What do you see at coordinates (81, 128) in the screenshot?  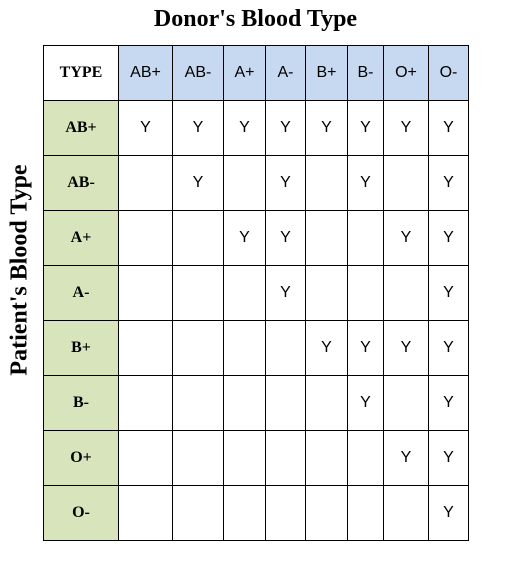 I see `patient-row-header: AB+` at bounding box center [81, 128].